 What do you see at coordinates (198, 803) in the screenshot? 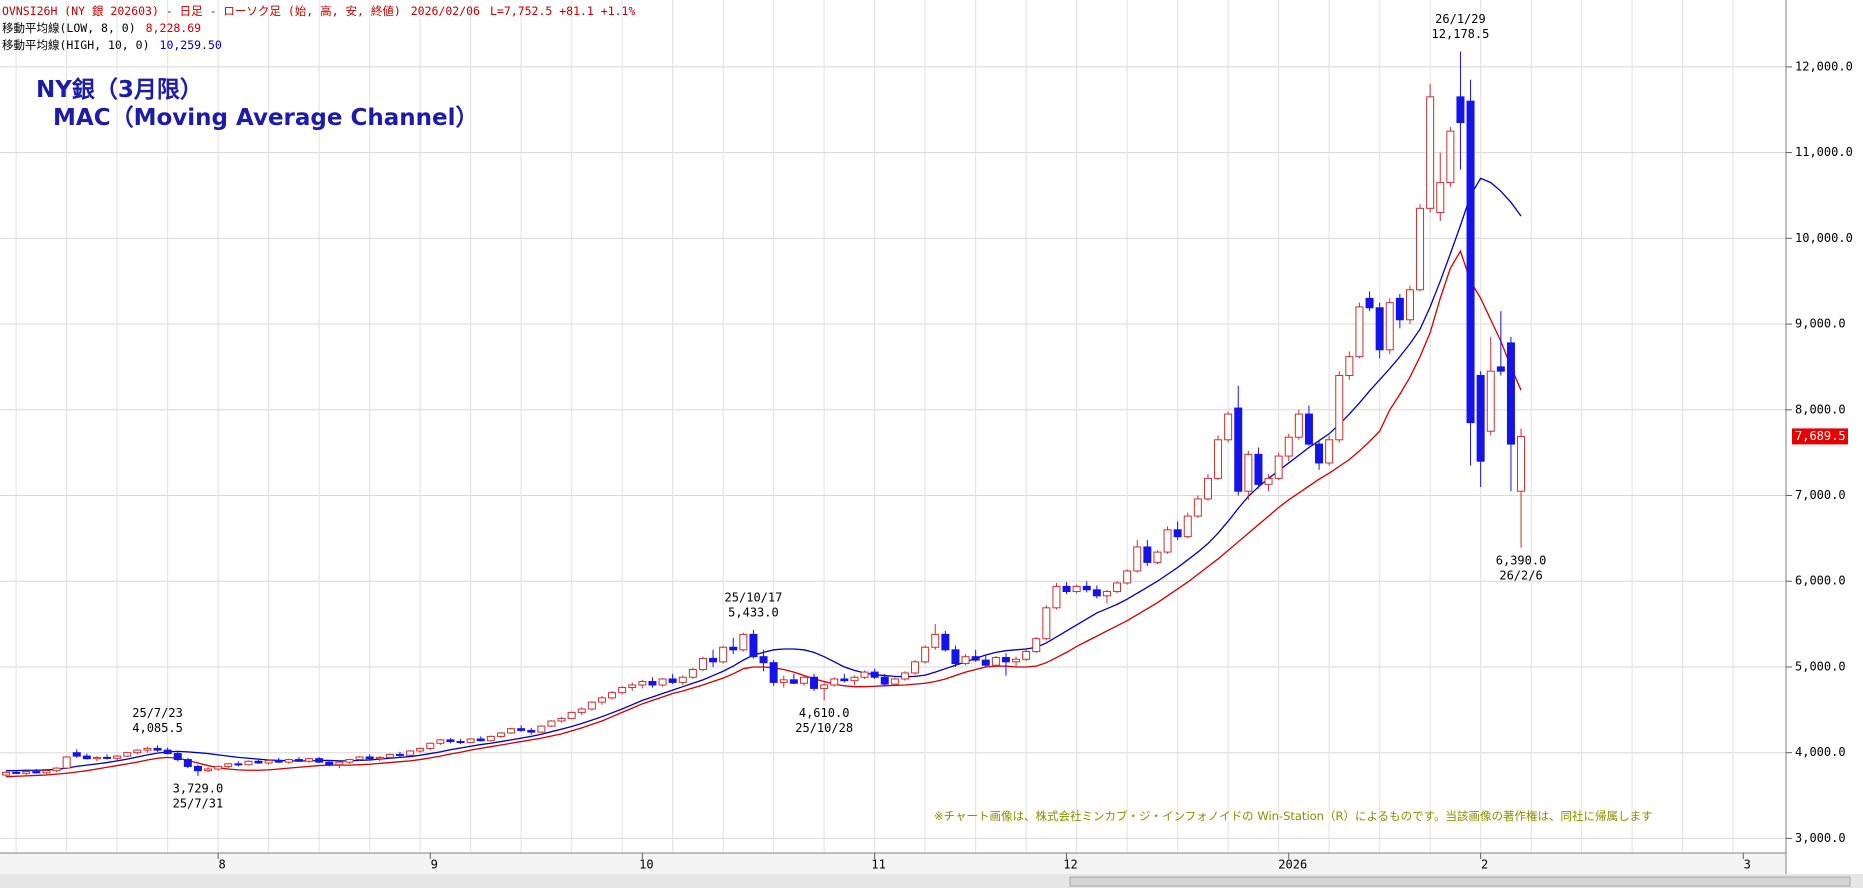
I see `annotation-date: 25/7/31` at bounding box center [198, 803].